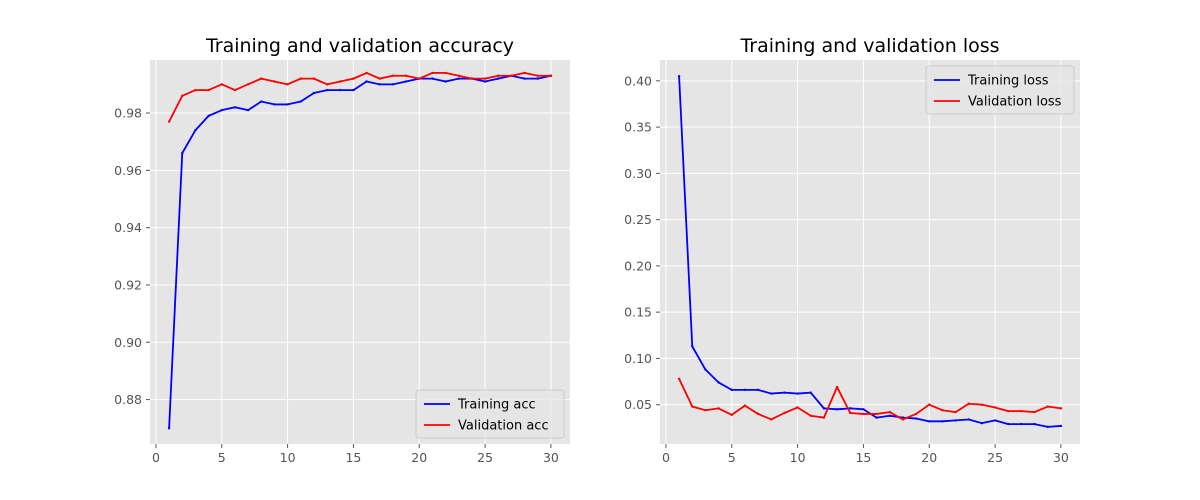 The image size is (1200, 500). What do you see at coordinates (638, 127) in the screenshot?
I see `y-tick-label: 0.35` at bounding box center [638, 127].